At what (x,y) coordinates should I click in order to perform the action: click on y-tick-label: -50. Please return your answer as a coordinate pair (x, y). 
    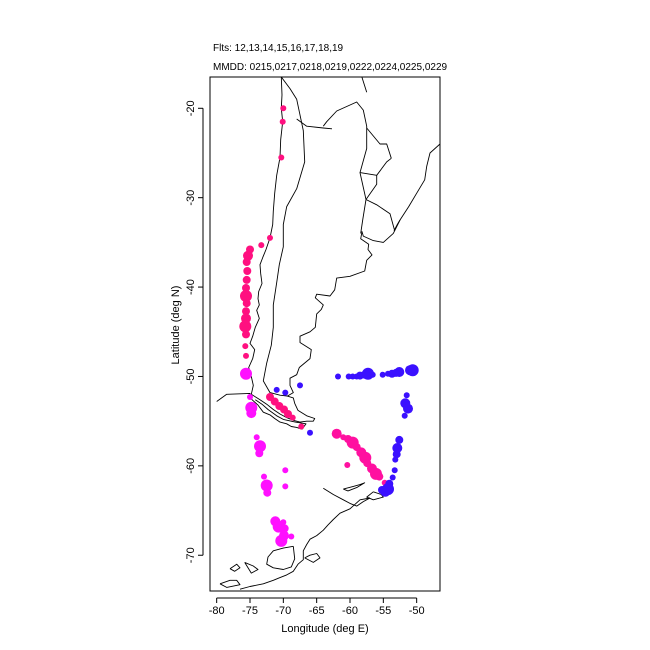
    Looking at the image, I should click on (191, 377).